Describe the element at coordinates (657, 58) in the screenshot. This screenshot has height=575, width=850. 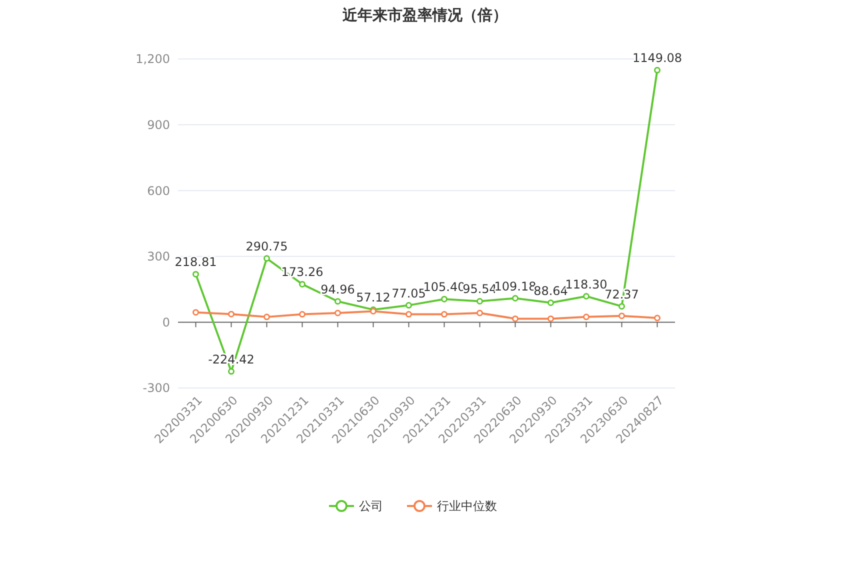
I see `data-label: 1149.08` at that location.